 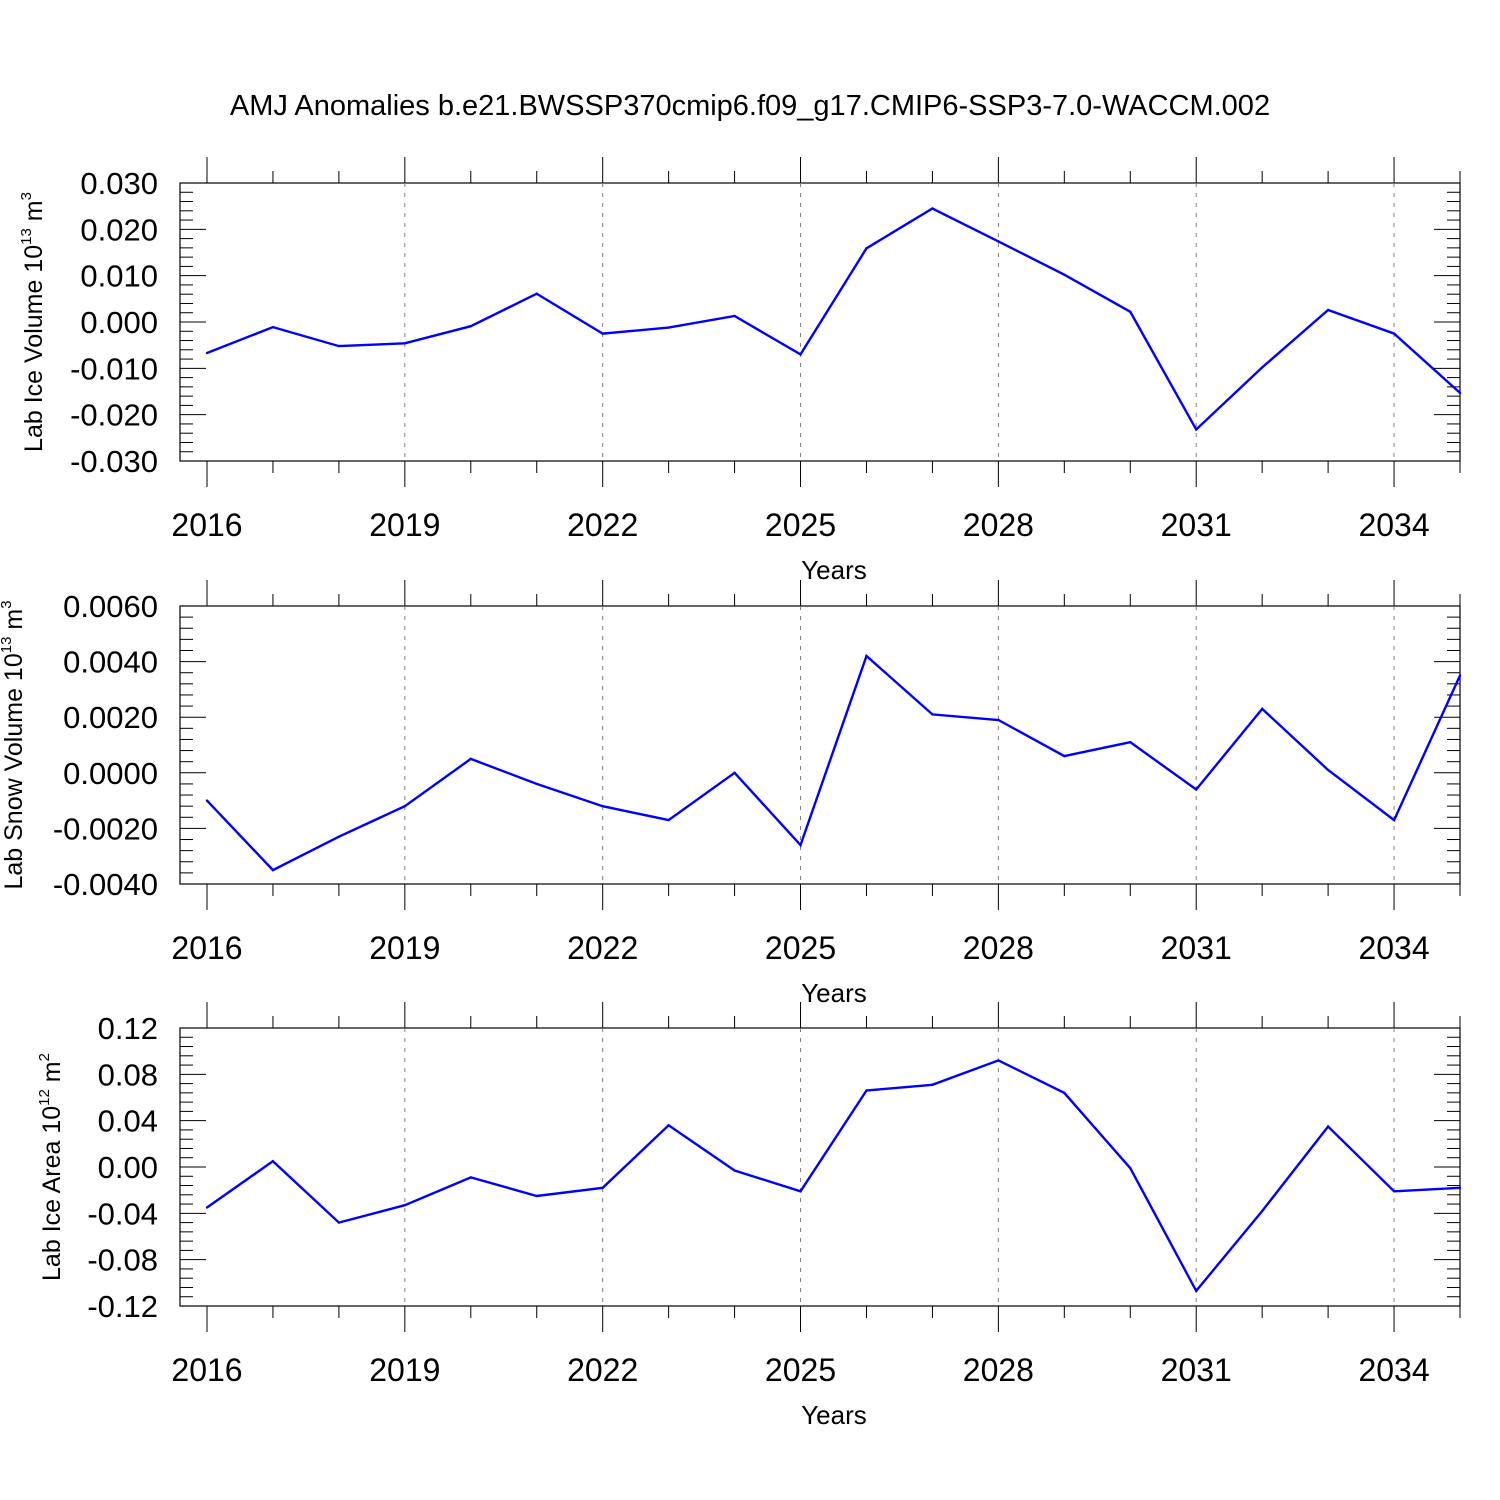 I want to click on y-axis-label-text: Lab Ice Volume 10, so click(x=34, y=348).